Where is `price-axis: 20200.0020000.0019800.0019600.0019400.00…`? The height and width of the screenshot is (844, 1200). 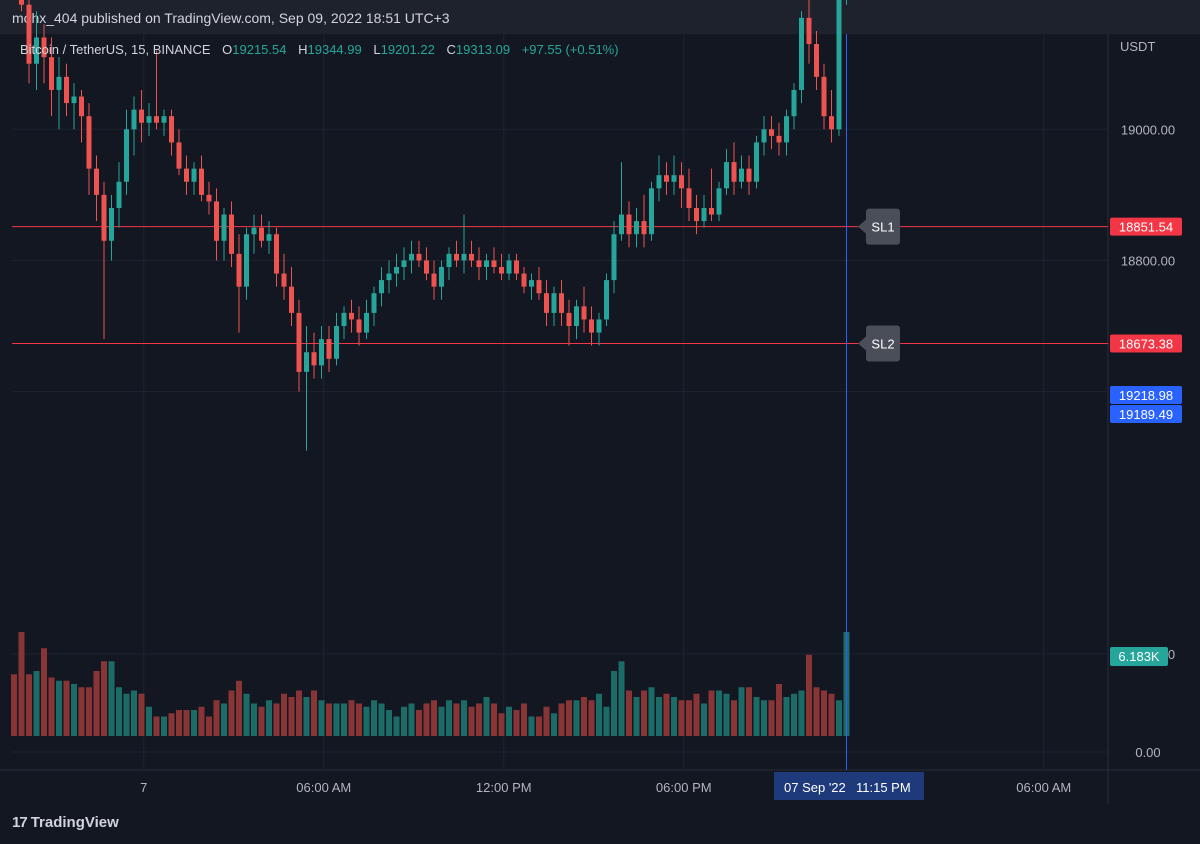 price-axis: 20200.0020000.0019800.0019600.0019400.00… is located at coordinates (1146, 380).